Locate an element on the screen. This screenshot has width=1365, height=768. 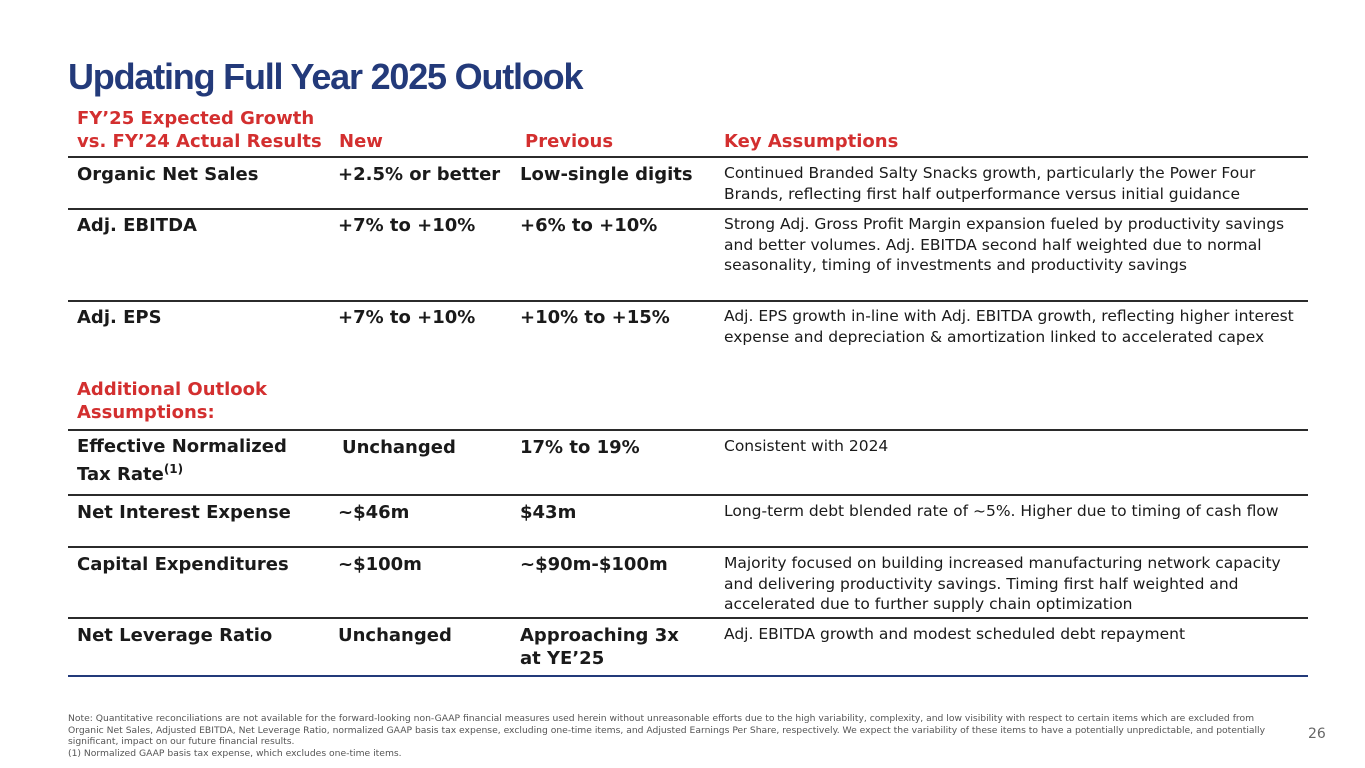
new-value: +2.5% or better is located at coordinates (419, 174).